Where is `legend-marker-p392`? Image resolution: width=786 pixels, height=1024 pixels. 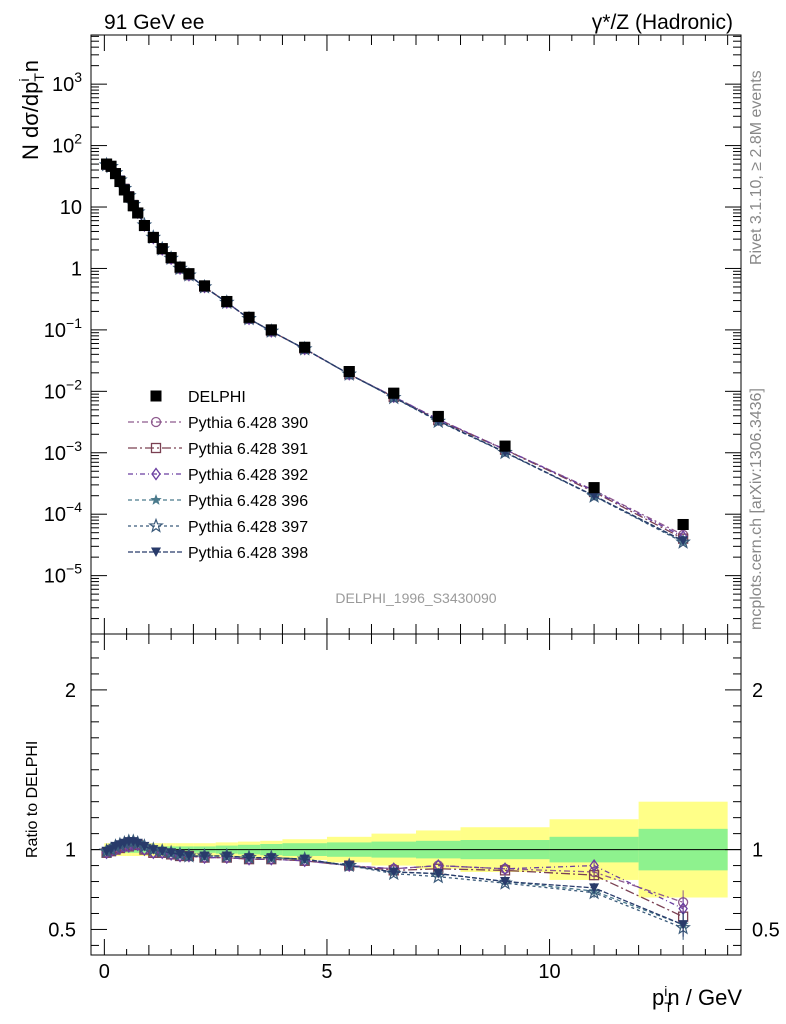 legend-marker-p392 is located at coordinates (156, 474).